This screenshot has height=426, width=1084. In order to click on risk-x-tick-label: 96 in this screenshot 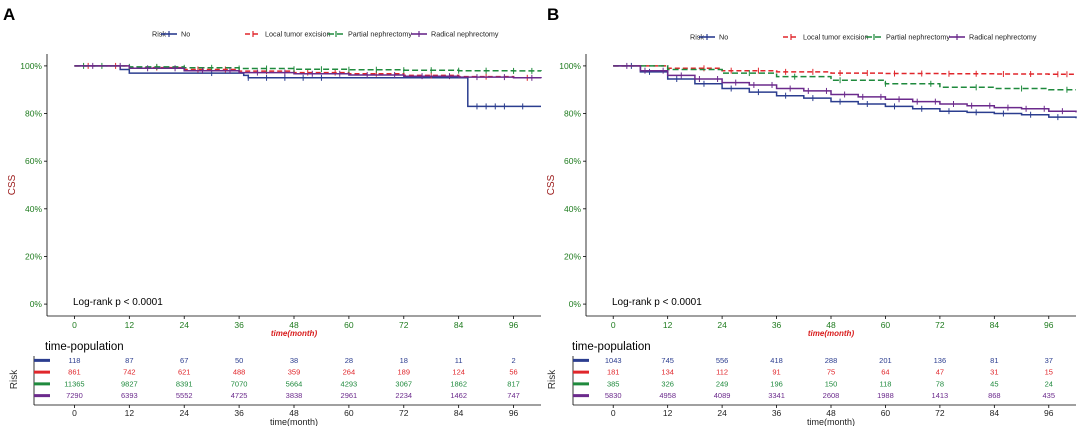, I will do `click(1049, 413)`.